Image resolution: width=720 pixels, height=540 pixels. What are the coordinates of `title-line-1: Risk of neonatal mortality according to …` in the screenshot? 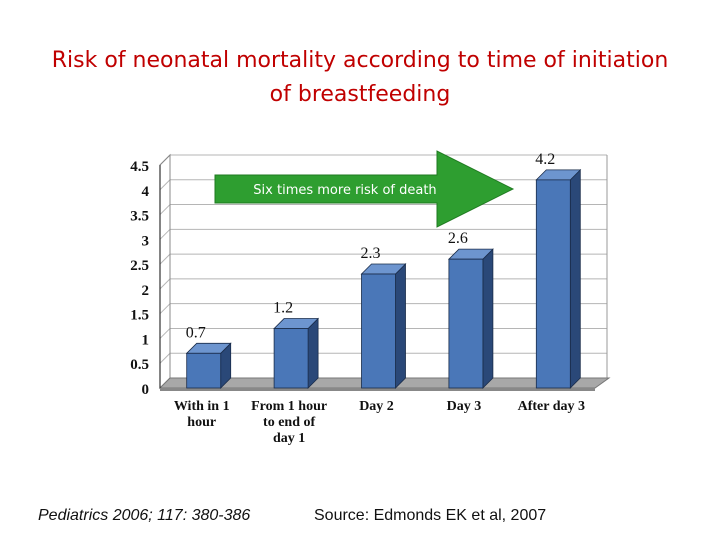 It's located at (360, 60).